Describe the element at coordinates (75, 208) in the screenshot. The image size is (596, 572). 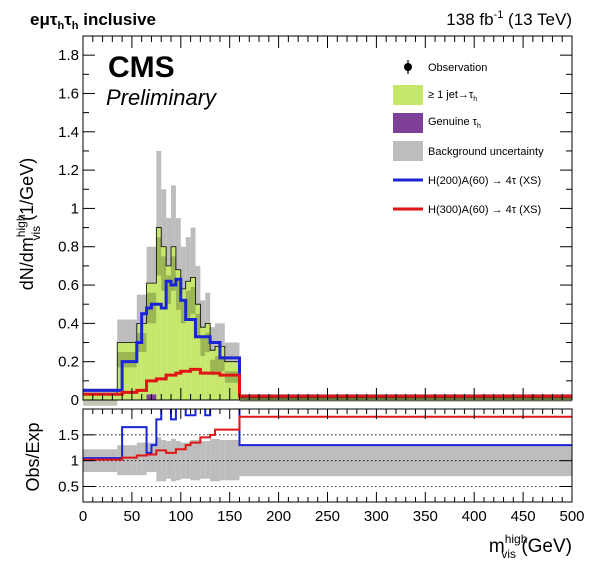
I see `y-tick-label: 1` at that location.